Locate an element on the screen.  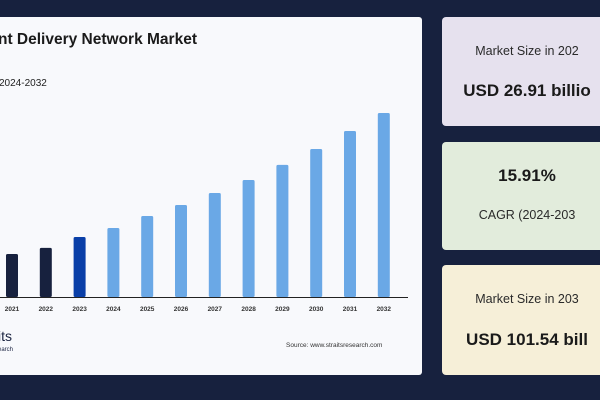
x-tick-label: 2023 is located at coordinates (79, 309).